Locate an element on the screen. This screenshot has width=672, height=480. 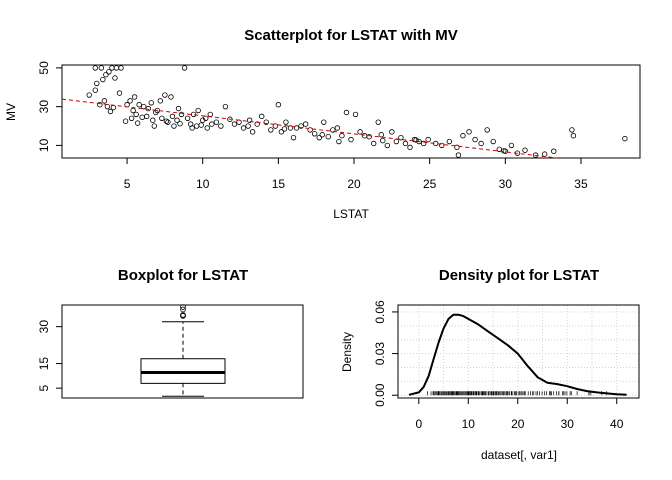
scatter-x-label: LSTAT is located at coordinates (351, 214).